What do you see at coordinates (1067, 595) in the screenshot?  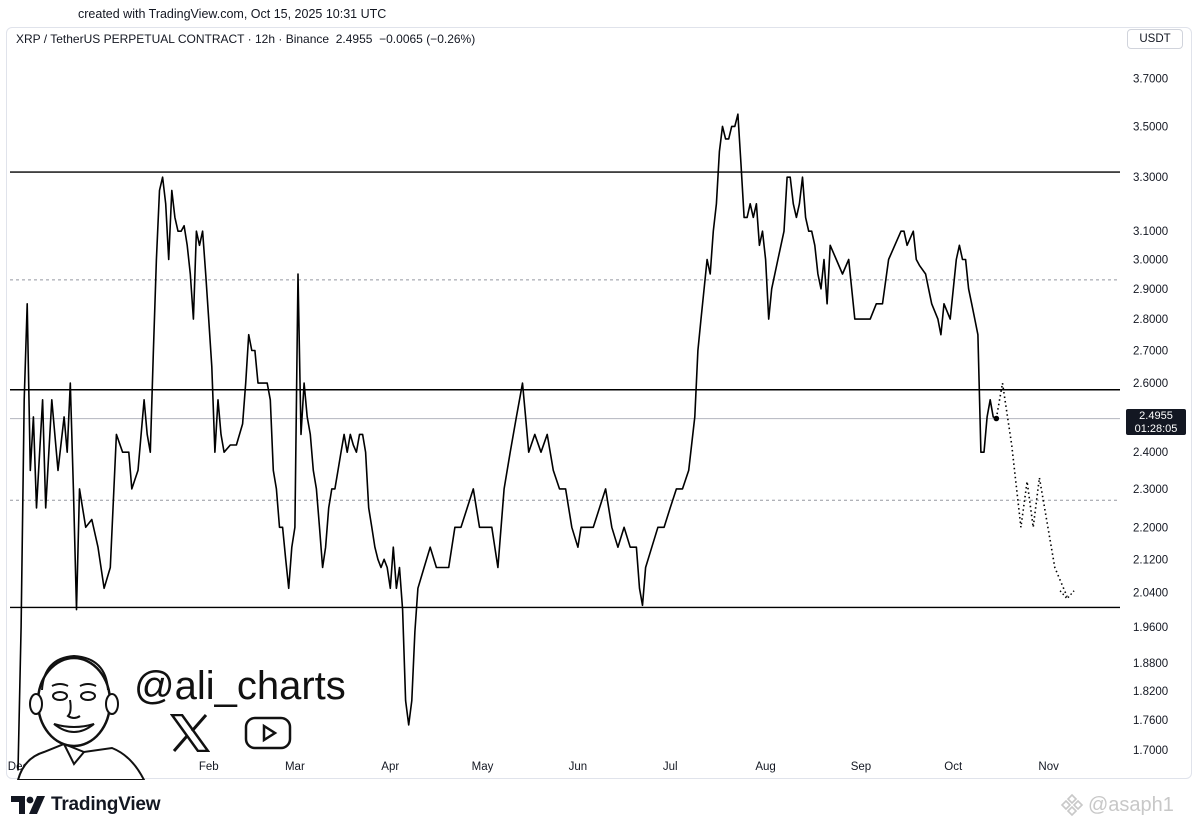 I see `projection-arrowhead` at bounding box center [1067, 595].